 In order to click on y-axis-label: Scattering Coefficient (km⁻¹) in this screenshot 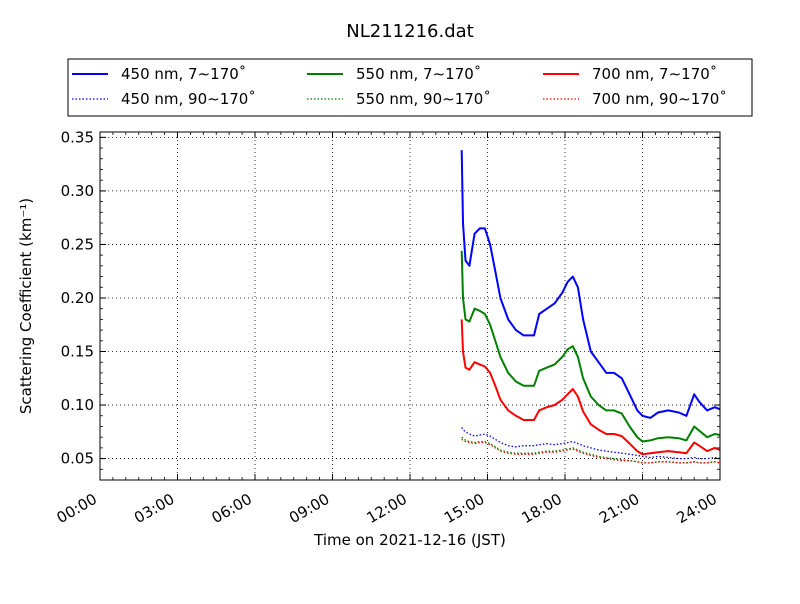, I will do `click(26, 306)`.